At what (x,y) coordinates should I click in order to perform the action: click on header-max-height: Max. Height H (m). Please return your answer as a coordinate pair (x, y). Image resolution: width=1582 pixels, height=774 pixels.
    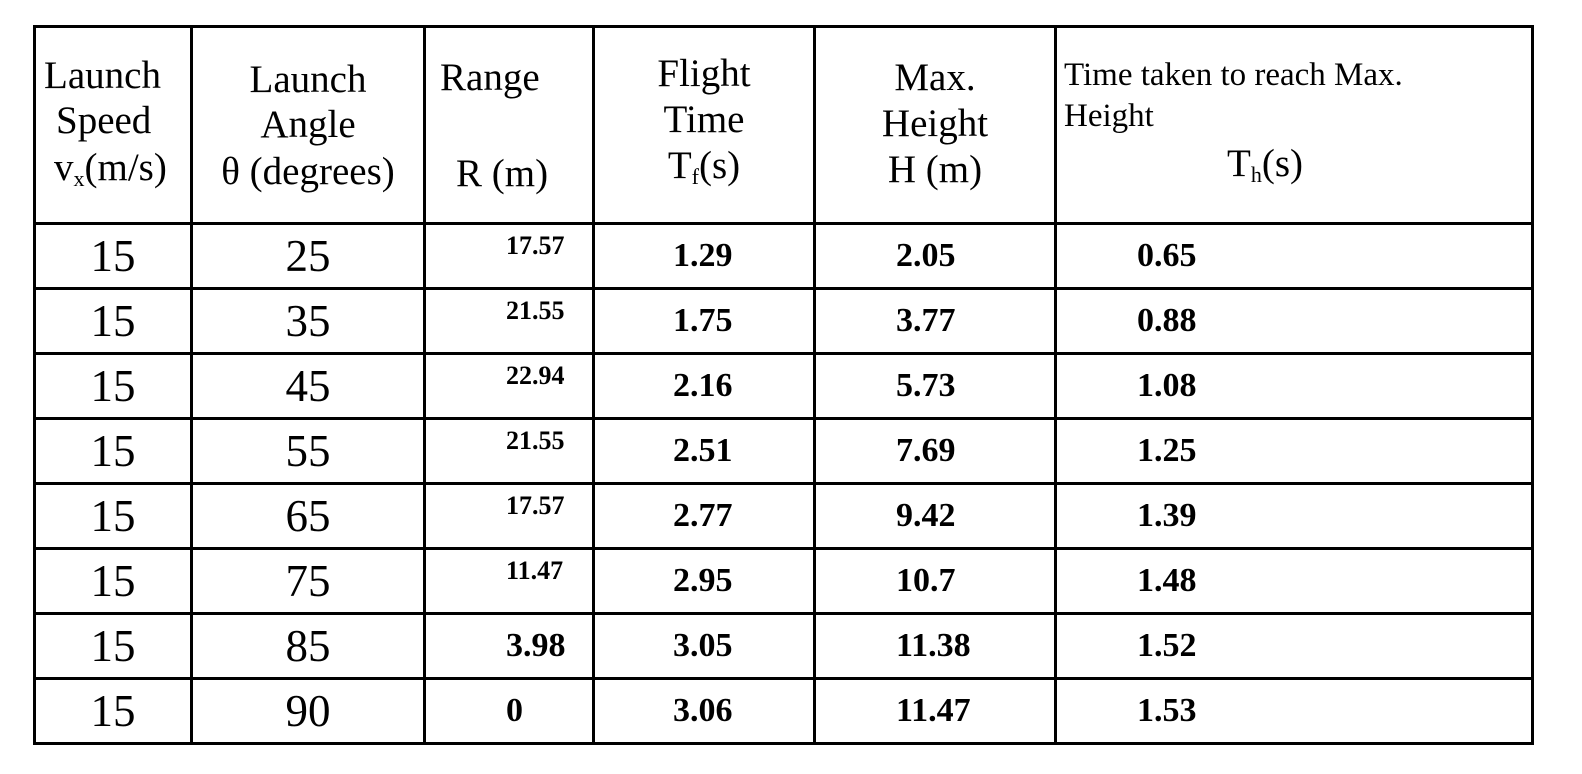
    Looking at the image, I should click on (935, 125).